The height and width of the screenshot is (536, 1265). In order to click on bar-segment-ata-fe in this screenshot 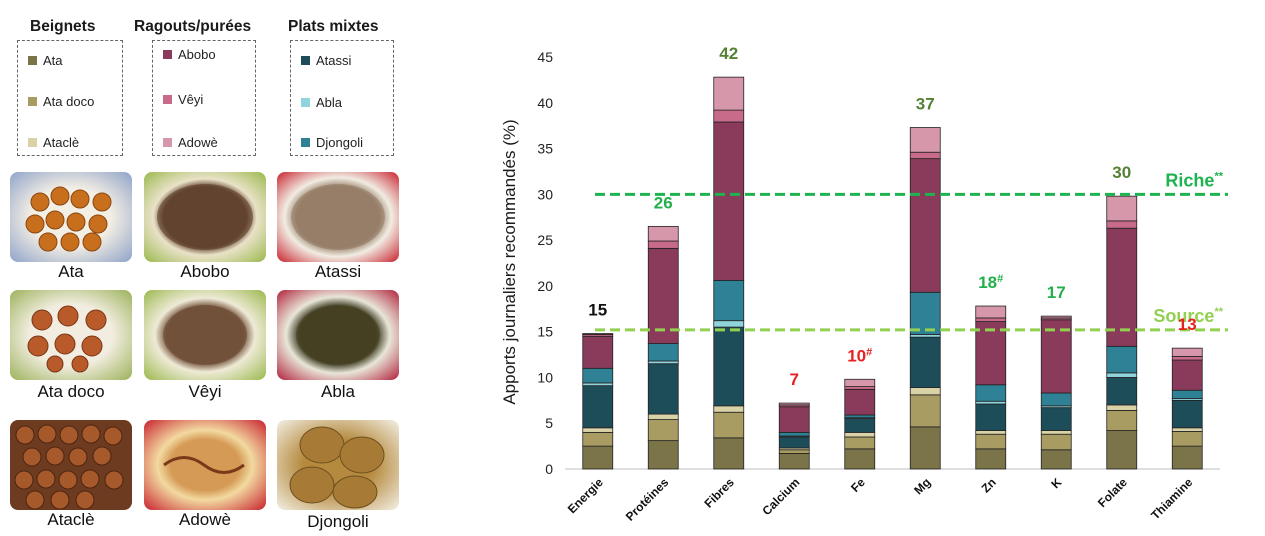, I will do `click(860, 459)`.